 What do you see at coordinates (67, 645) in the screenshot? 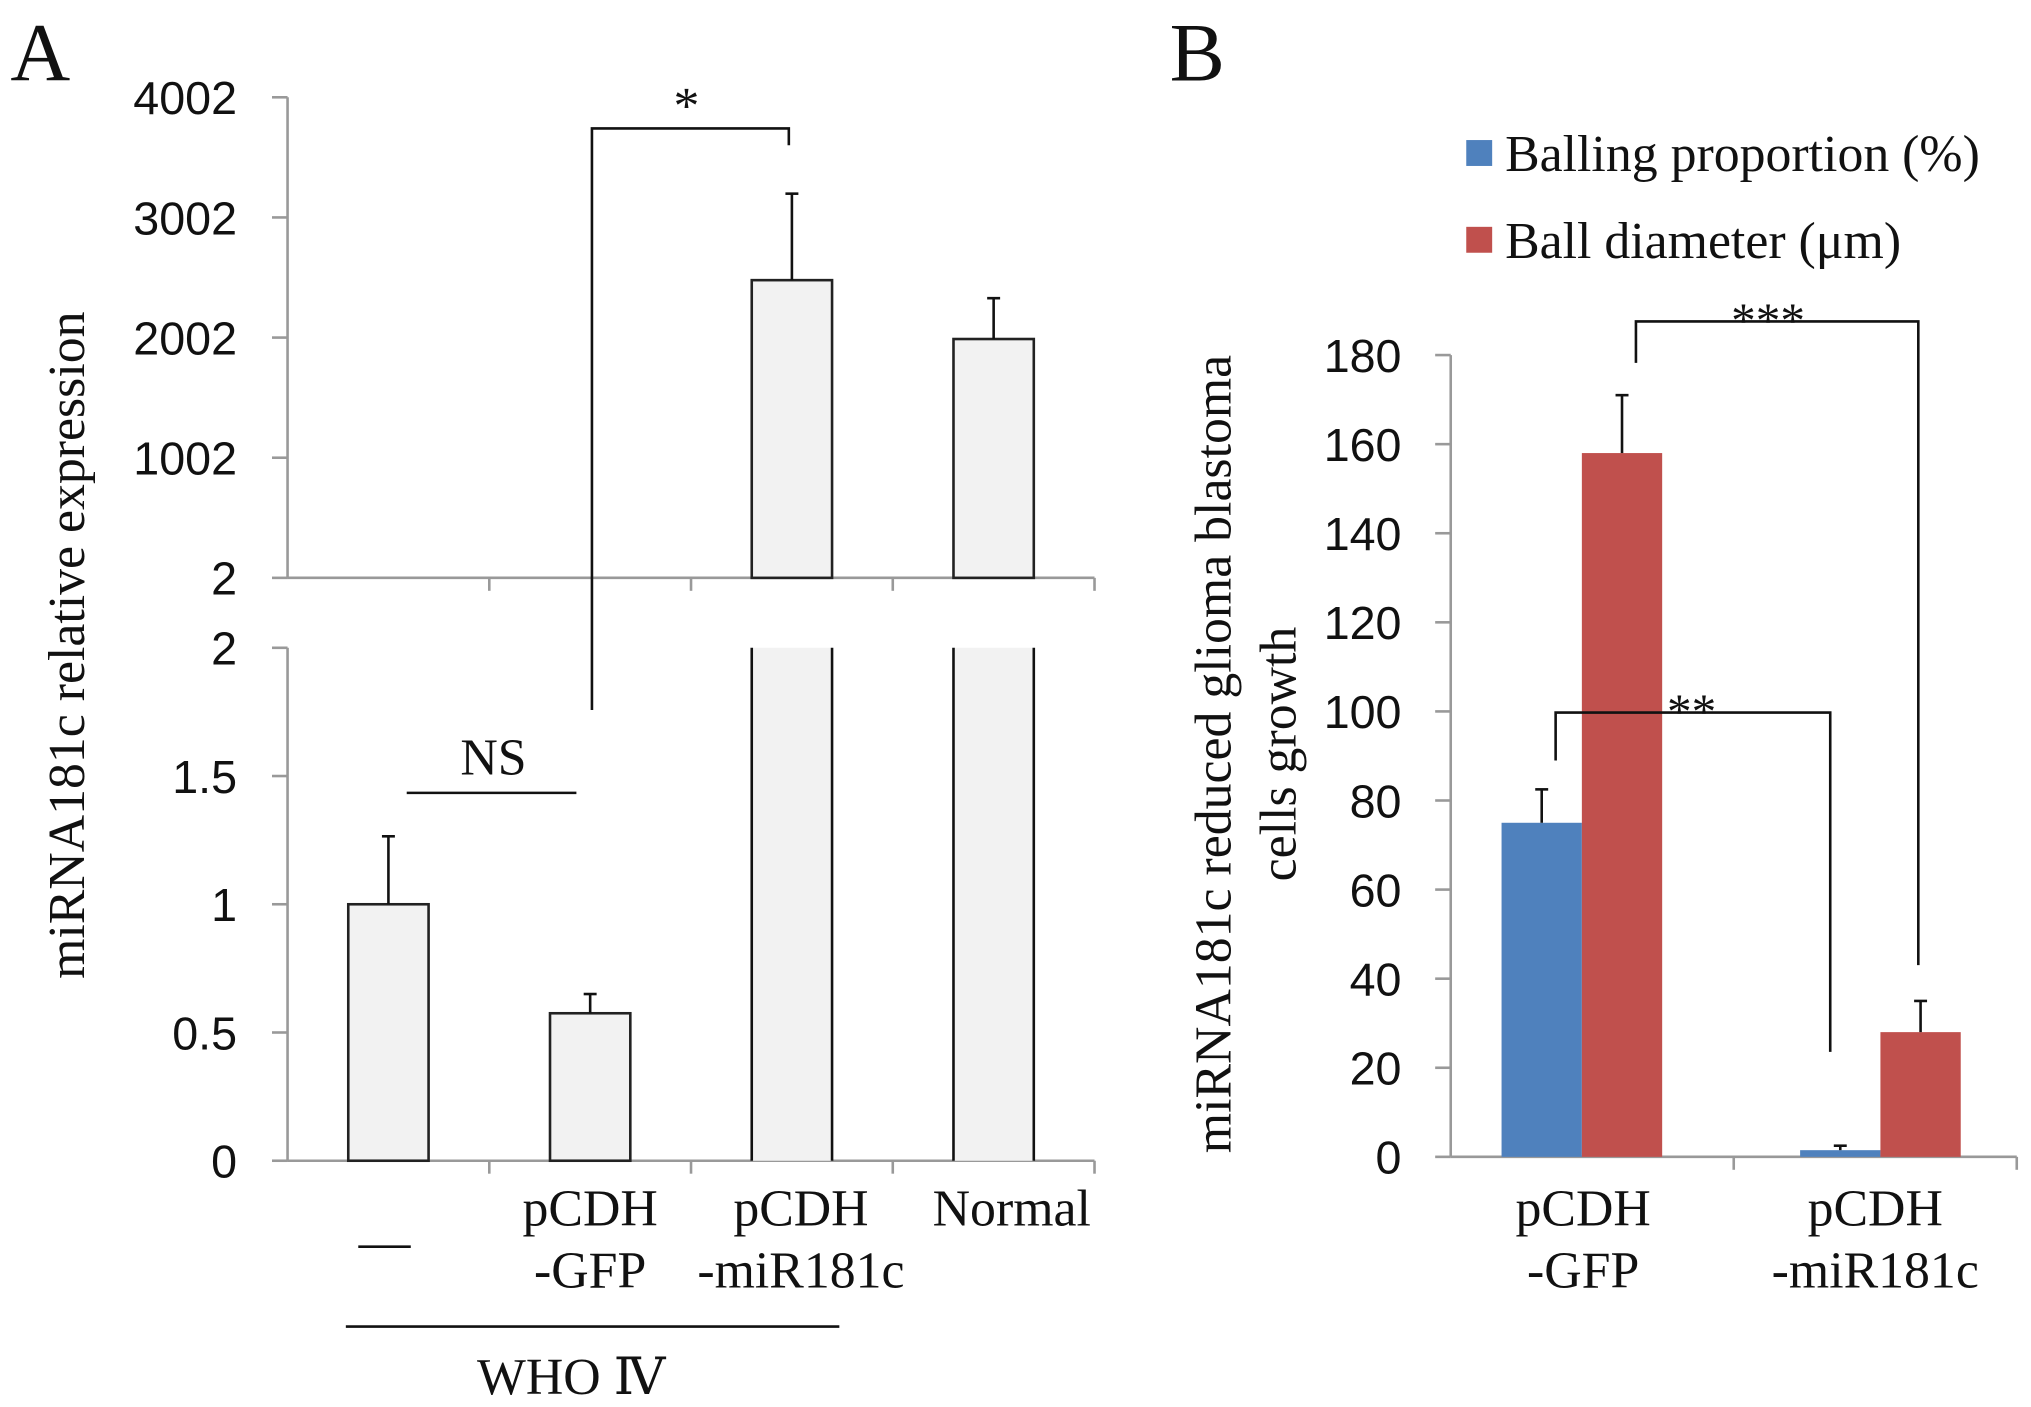
I see `y-axis-title: miRNA181c relative expression` at bounding box center [67, 645].